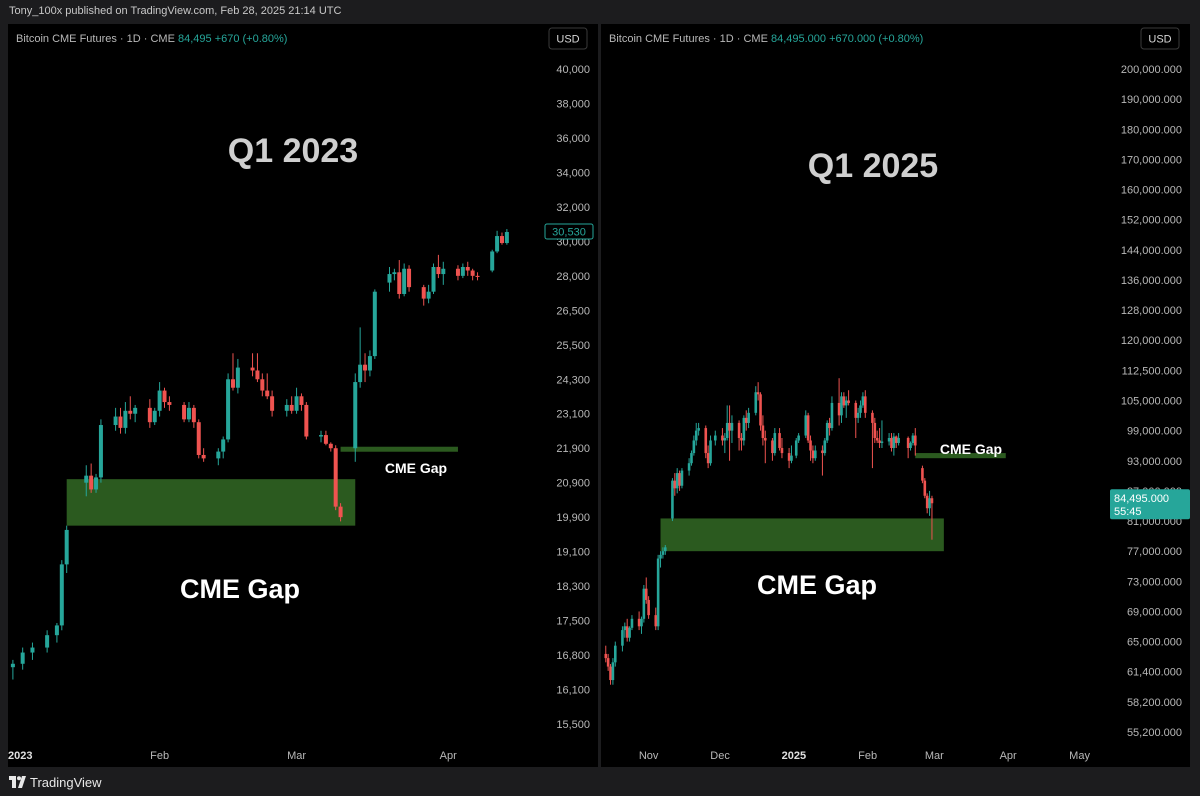 This screenshot has width=1200, height=796. Describe the element at coordinates (802, 535) in the screenshot. I see `cme-gap-zone-large` at that location.